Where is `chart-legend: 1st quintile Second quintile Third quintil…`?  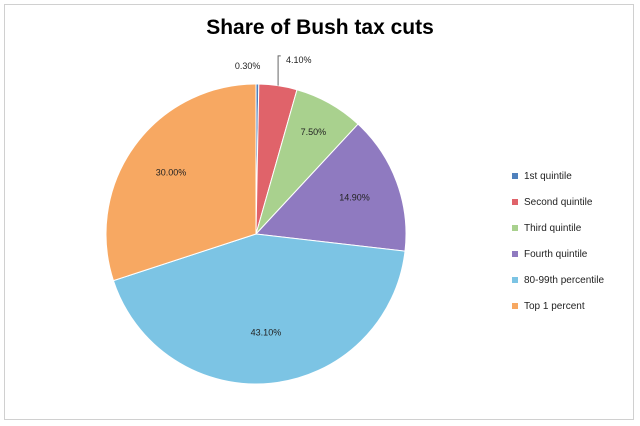
chart-legend: 1st quintile Second quintile Third quintil… is located at coordinates (558, 241).